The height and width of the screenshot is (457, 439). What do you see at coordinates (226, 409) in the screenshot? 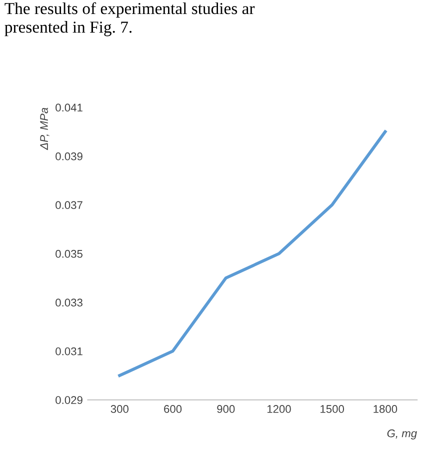
I see `x-tick-label: 900` at bounding box center [226, 409].